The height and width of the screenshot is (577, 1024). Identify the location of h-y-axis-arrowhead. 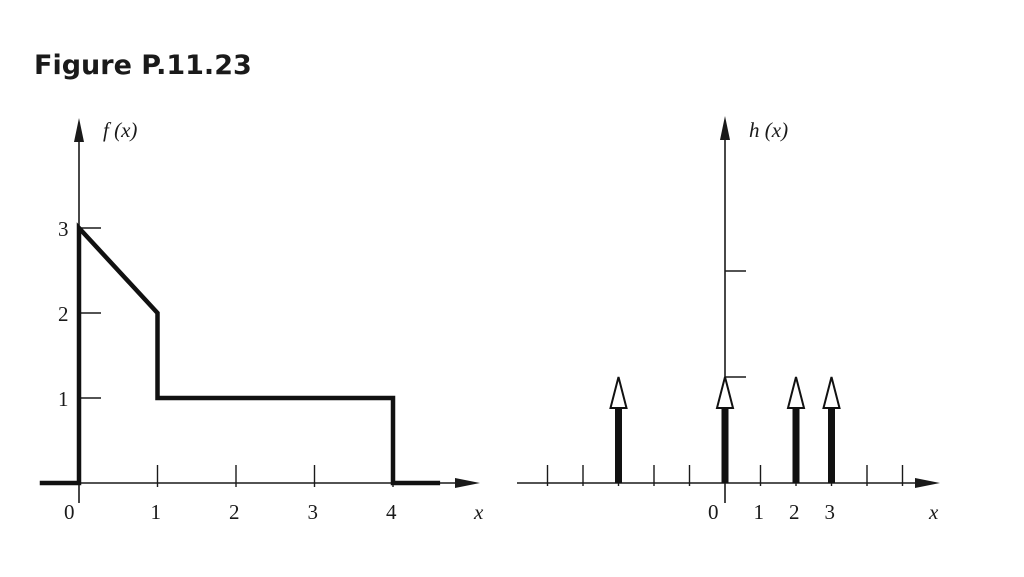
(725, 128).